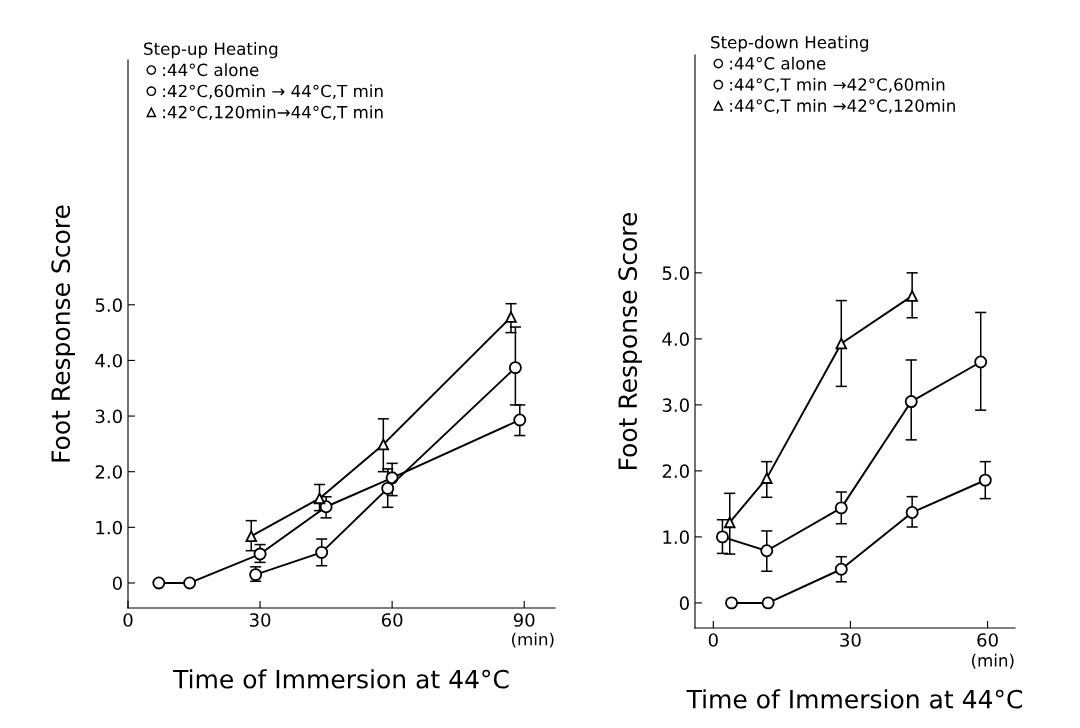  I want to click on legend-label: :42°C,120min→44°C,T min, so click(273, 113).